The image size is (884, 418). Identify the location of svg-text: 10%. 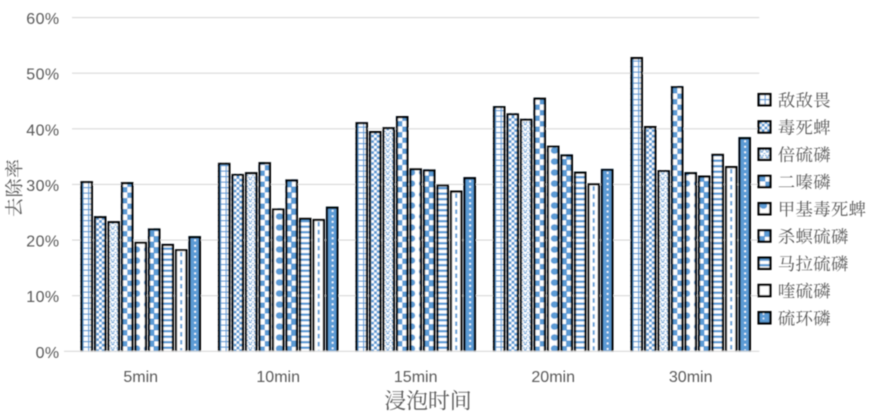
(42, 297).